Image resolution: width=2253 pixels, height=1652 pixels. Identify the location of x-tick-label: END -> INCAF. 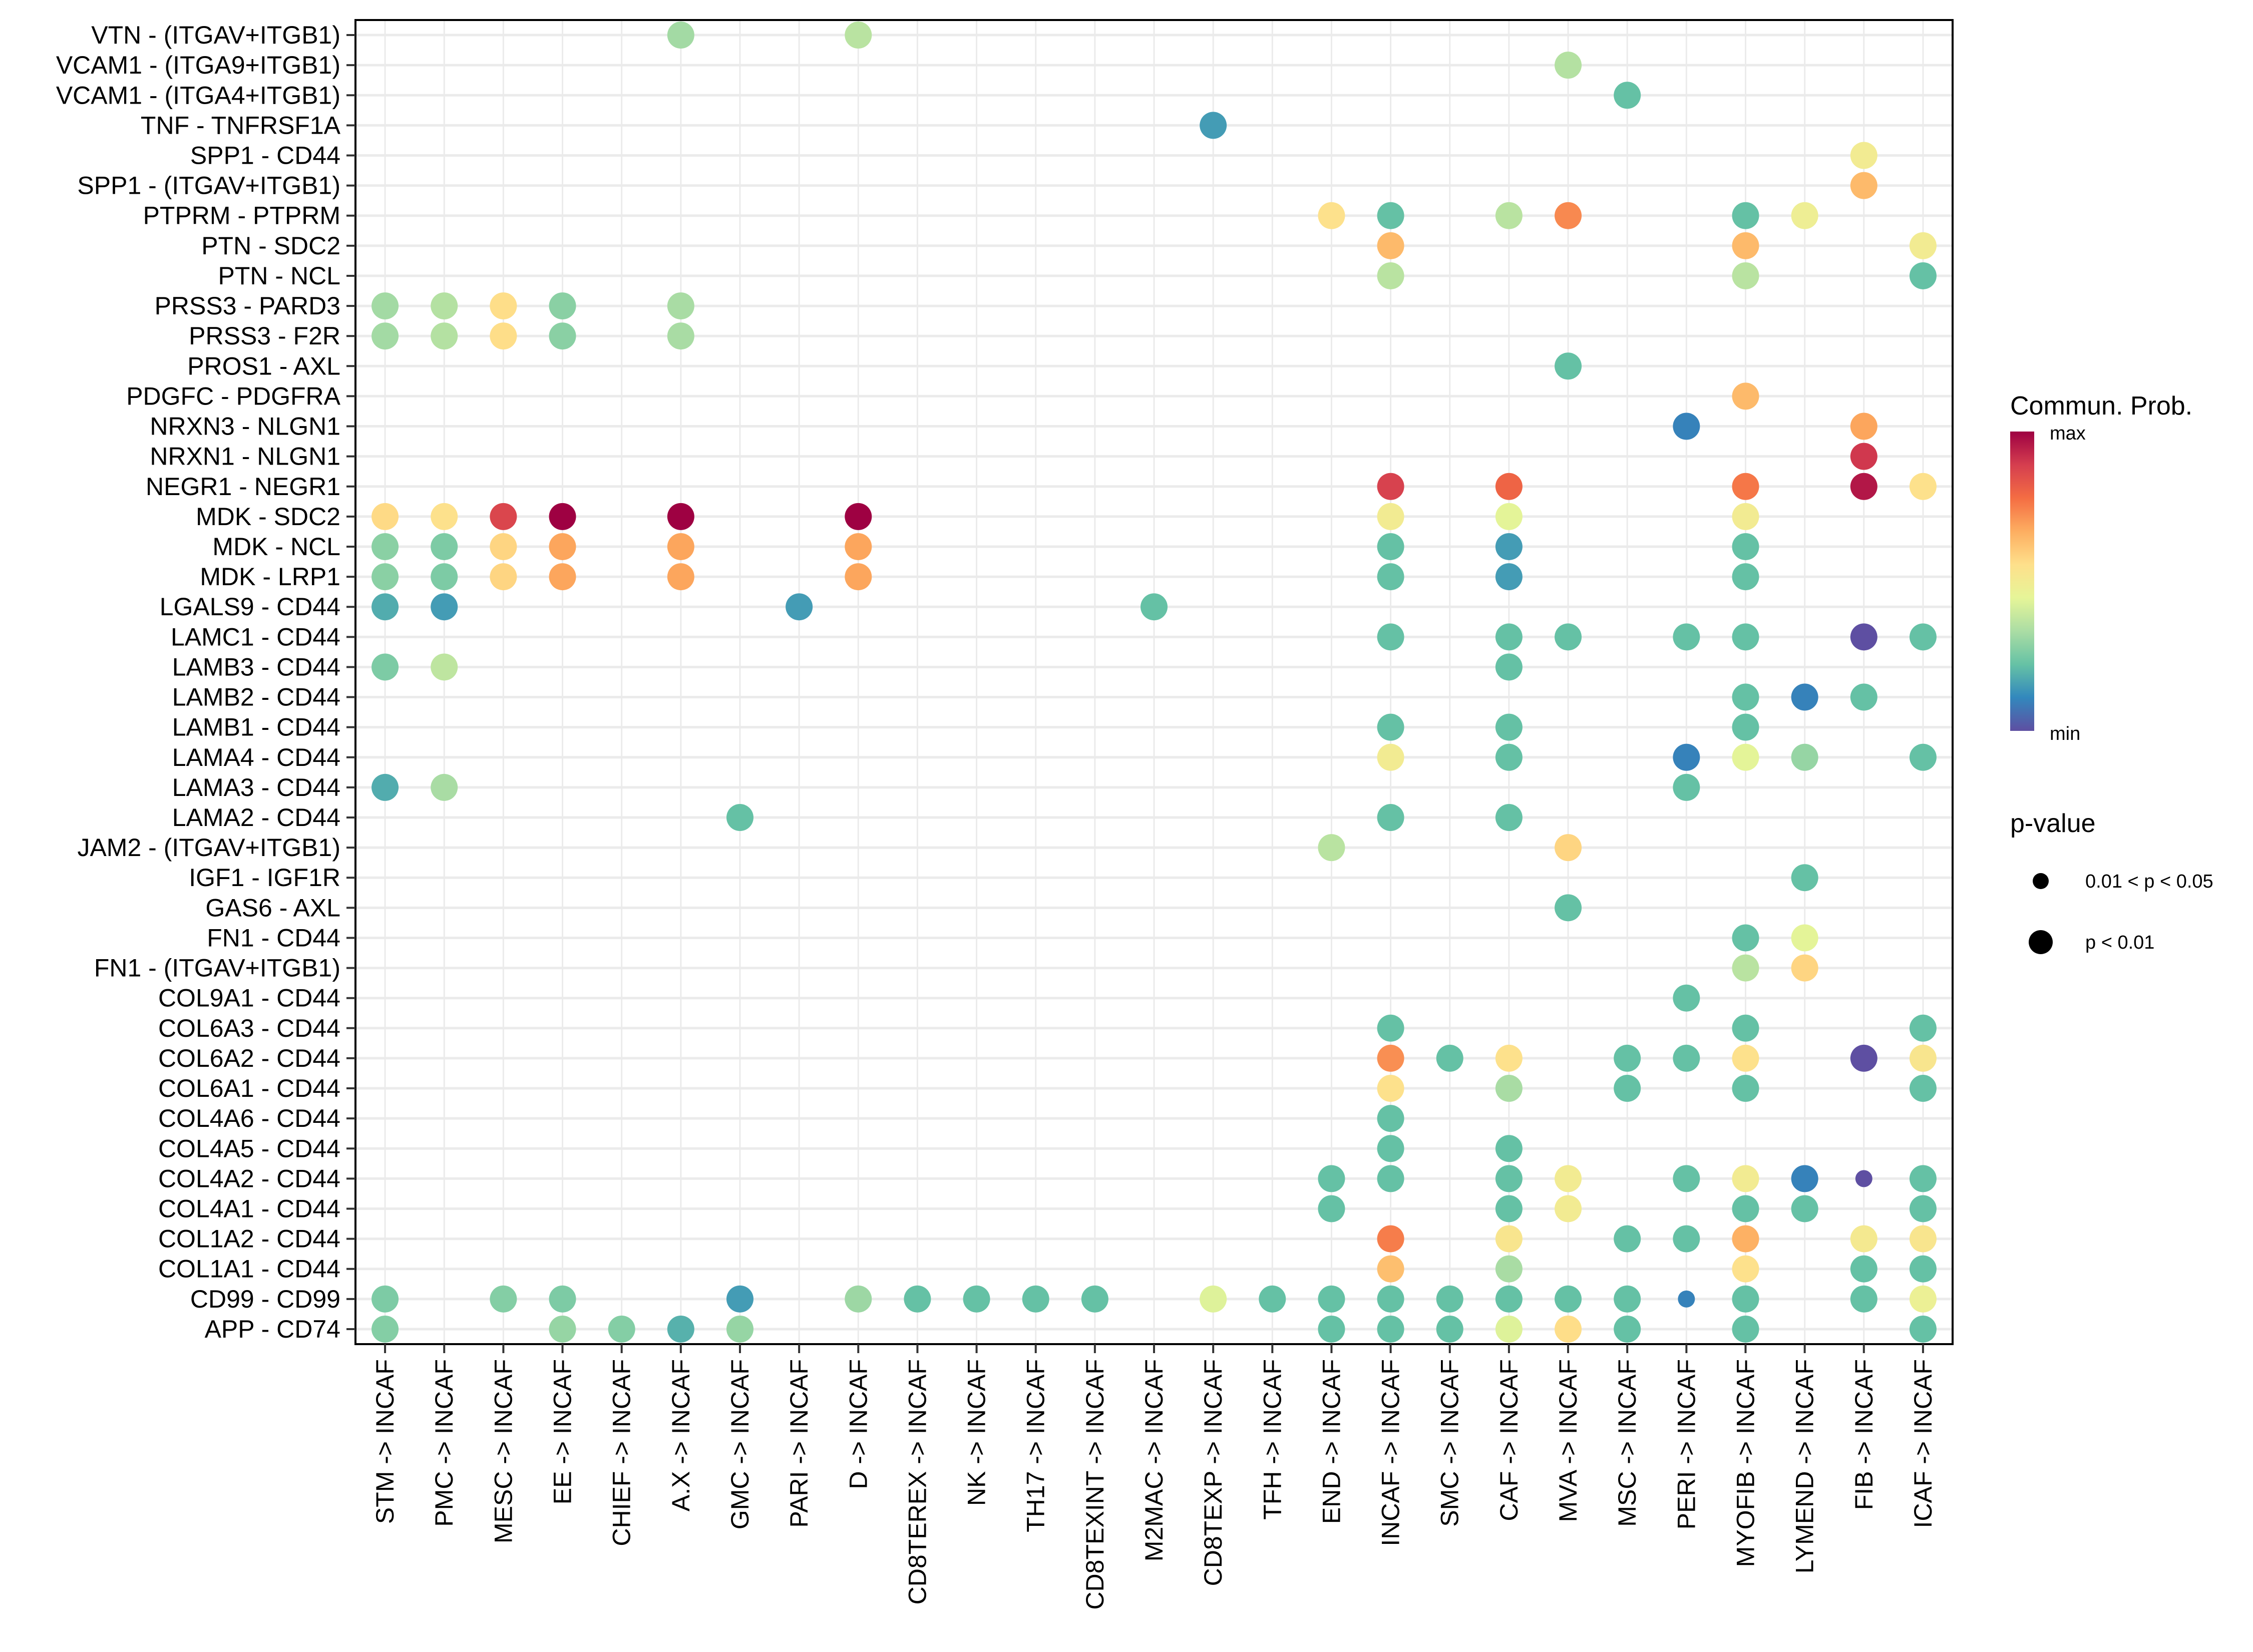
(1331, 1441).